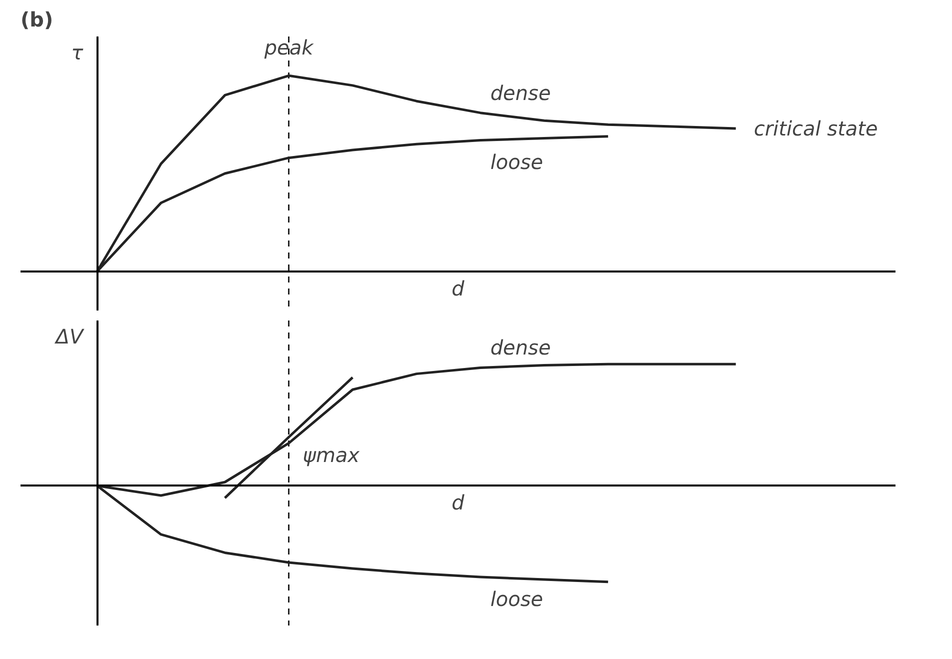 The image size is (952, 659). What do you see at coordinates (289, 48) in the screenshot?
I see `text: peak` at bounding box center [289, 48].